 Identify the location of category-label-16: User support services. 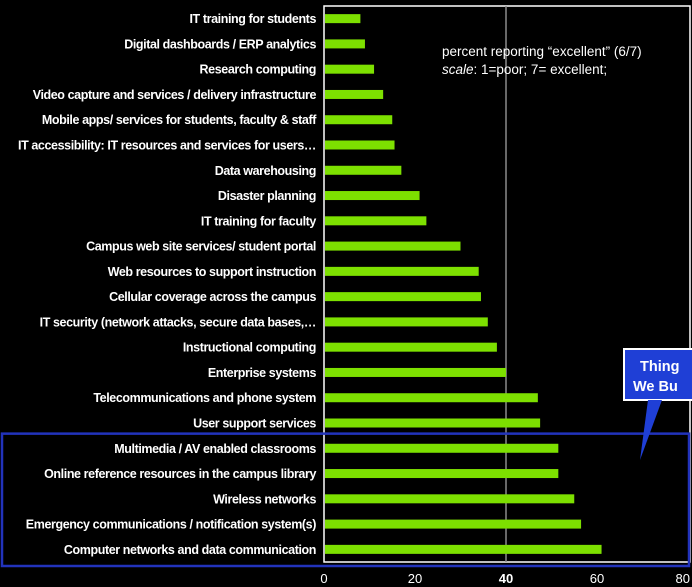
(254, 424).